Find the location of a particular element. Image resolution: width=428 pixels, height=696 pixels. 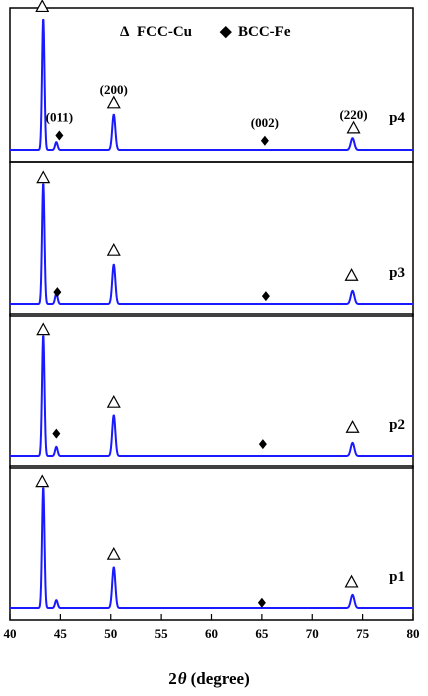

legend-fcc-marker: Δ is located at coordinates (125, 32).